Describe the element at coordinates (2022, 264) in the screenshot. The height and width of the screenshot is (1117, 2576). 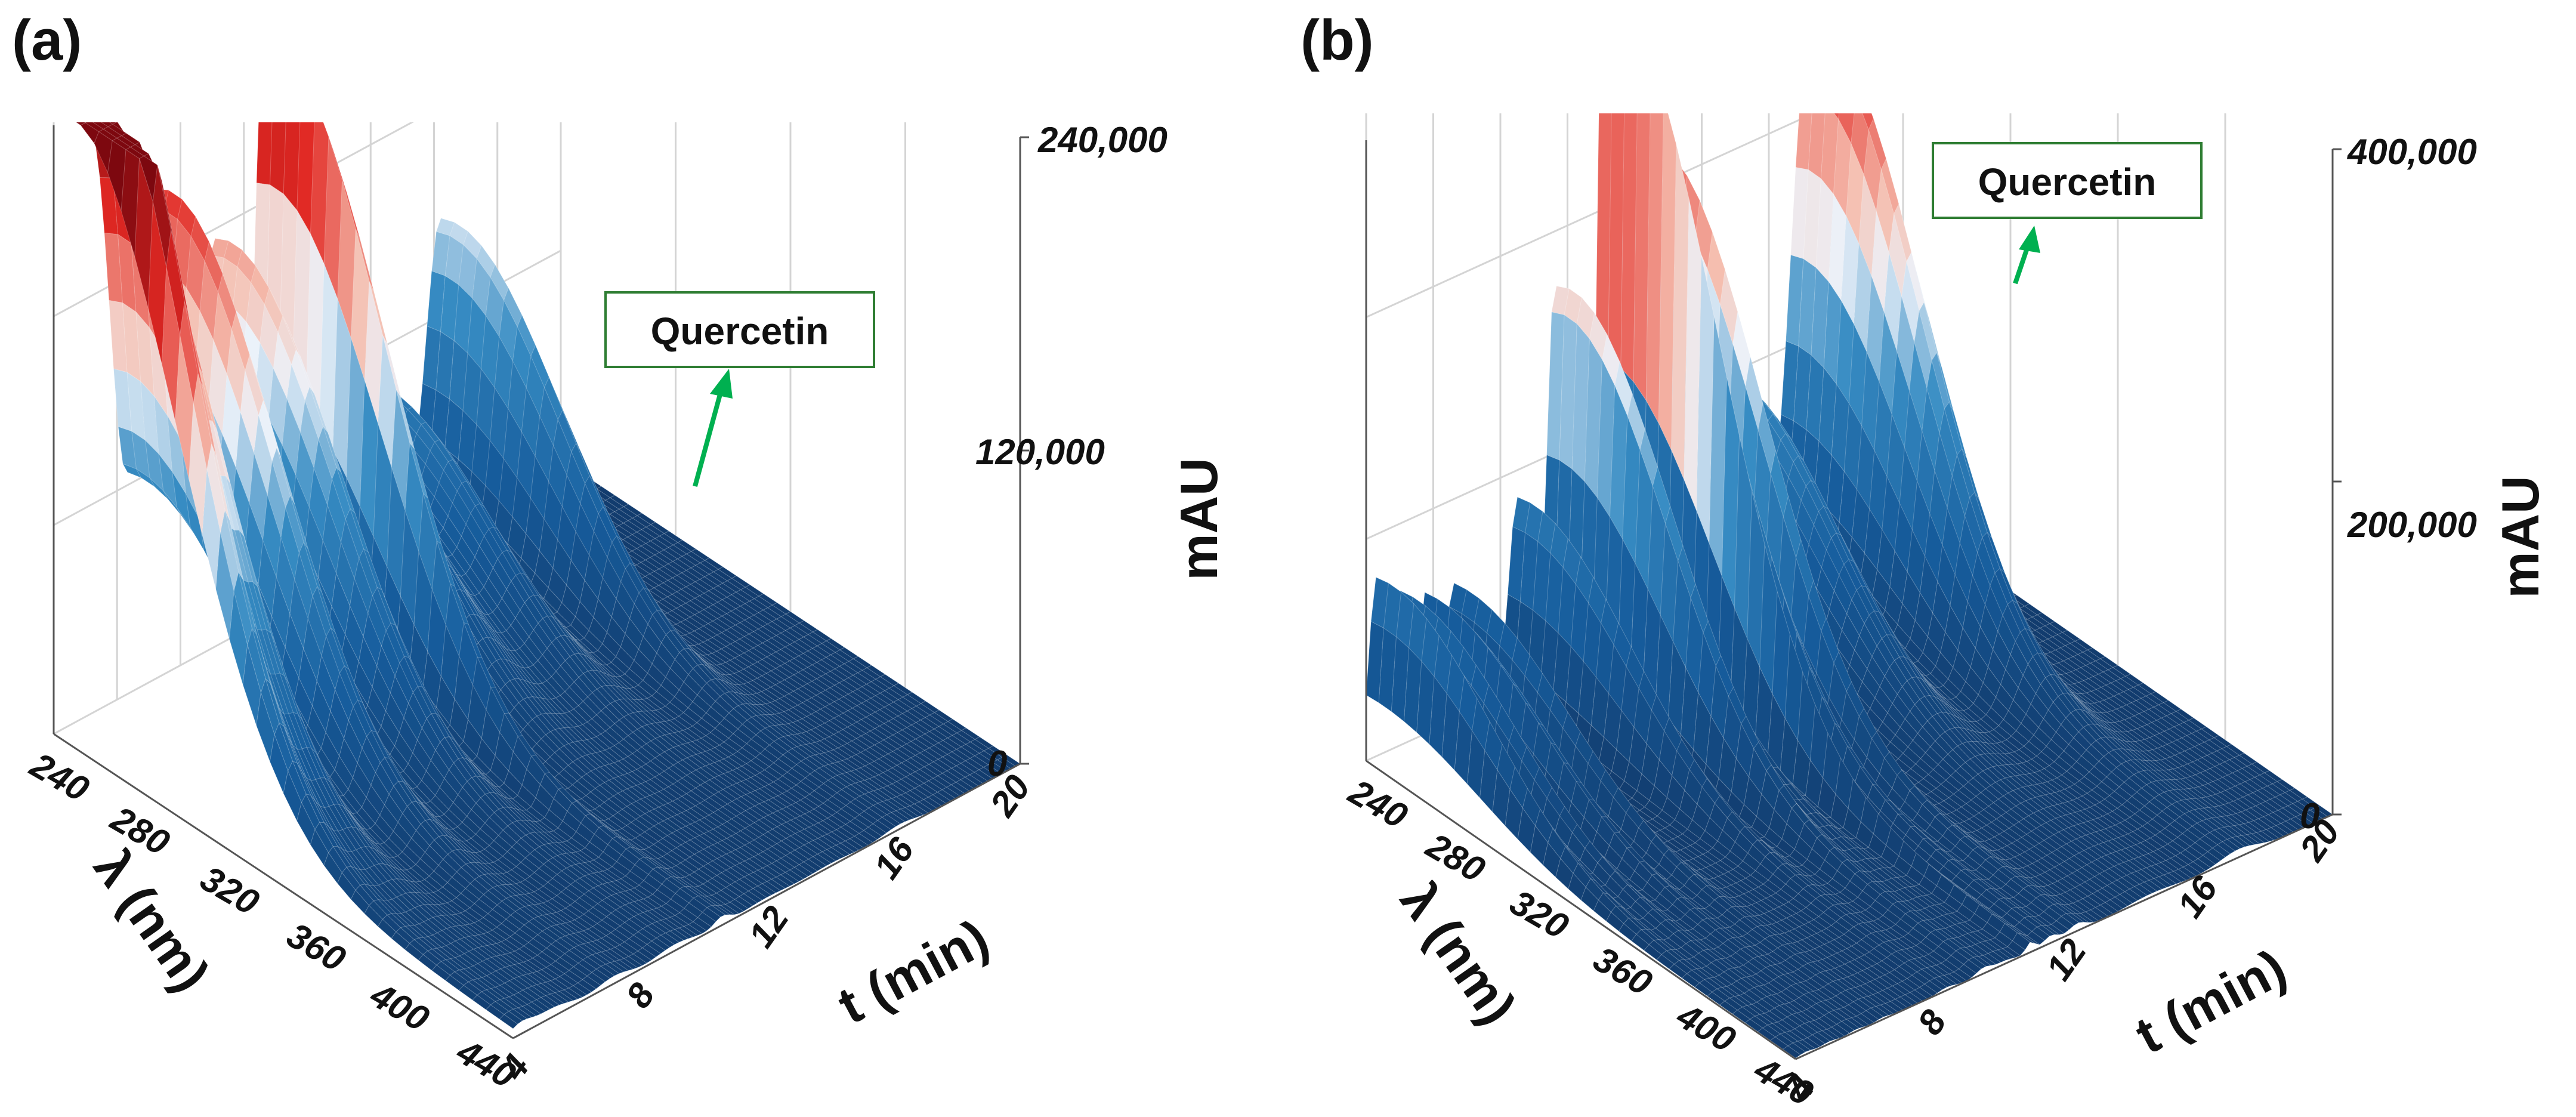
I see `panel-b-annotation-arrow` at that location.